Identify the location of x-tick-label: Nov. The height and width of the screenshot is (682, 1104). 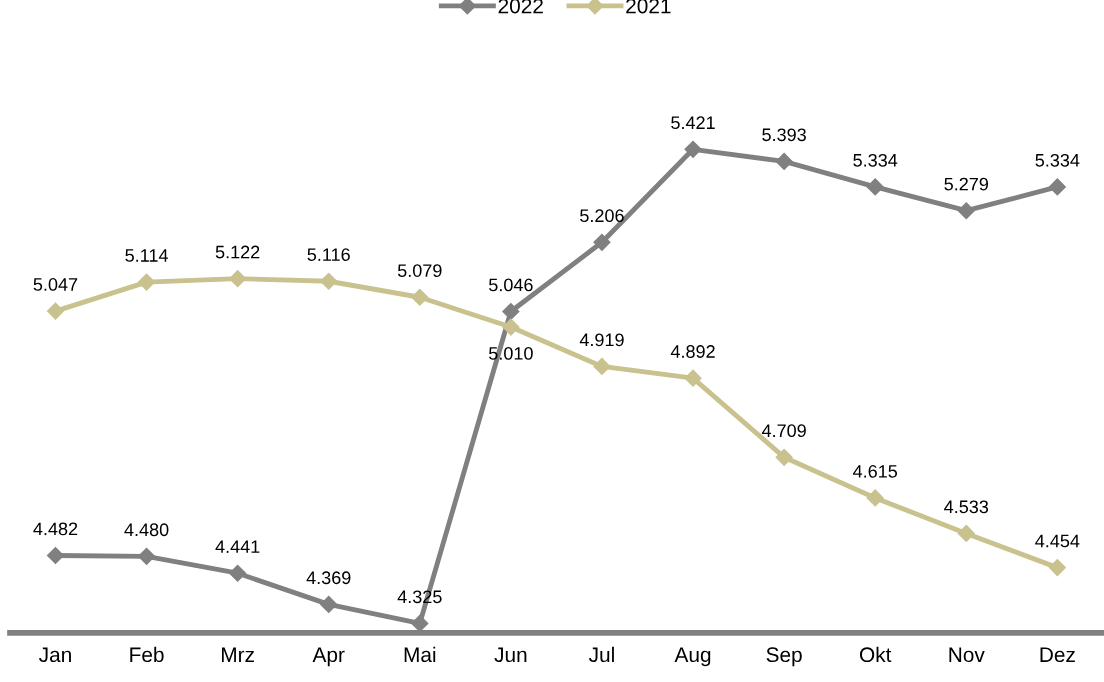
(967, 655).